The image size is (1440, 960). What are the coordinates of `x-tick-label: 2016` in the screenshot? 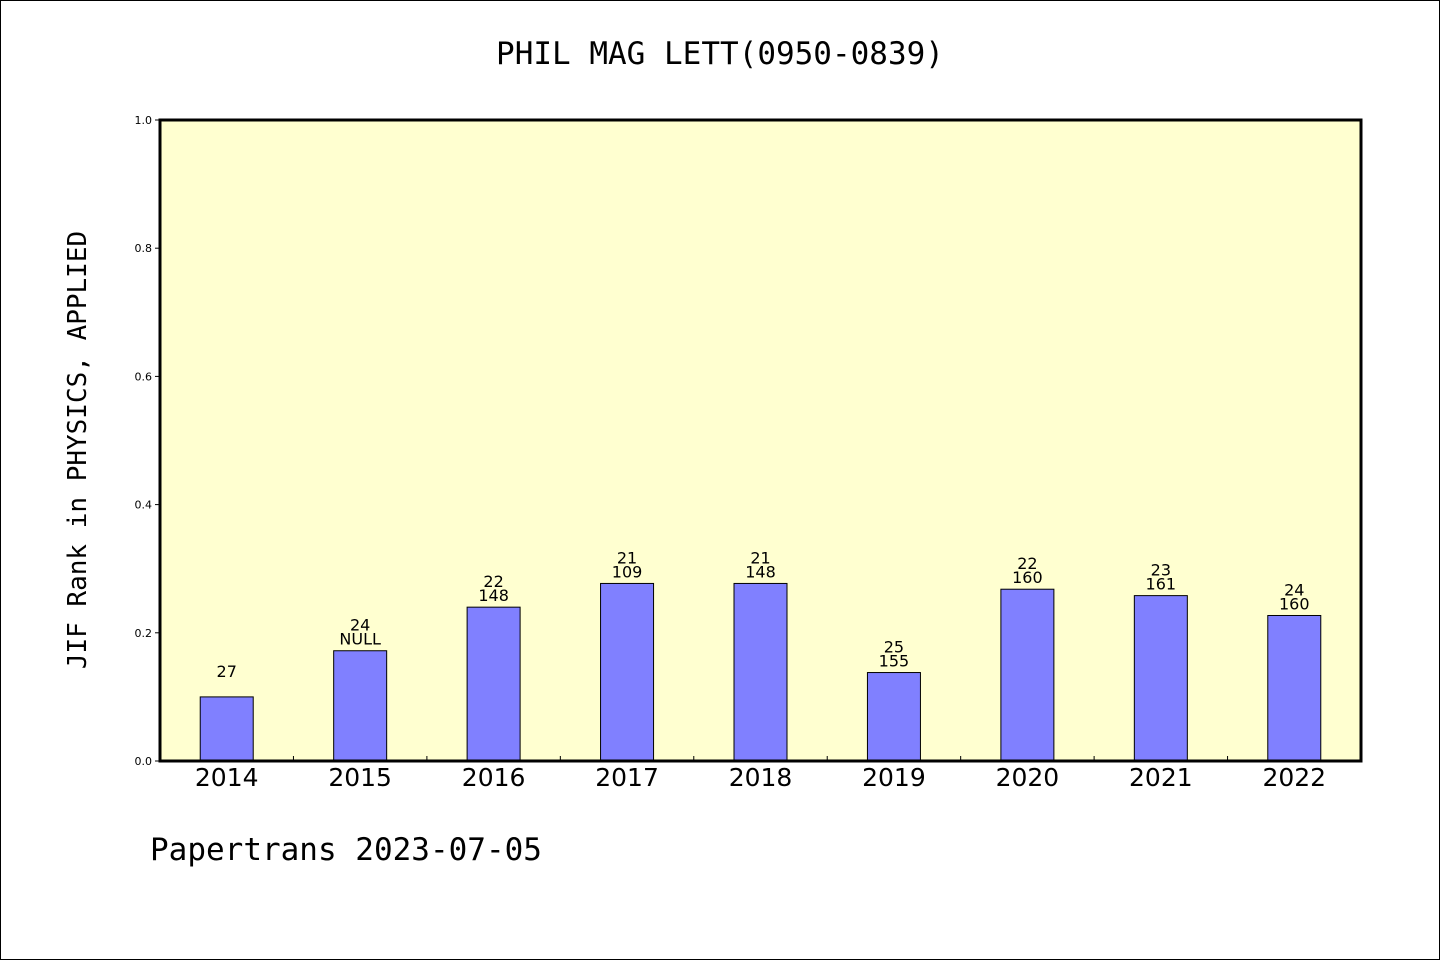 It's located at (494, 777).